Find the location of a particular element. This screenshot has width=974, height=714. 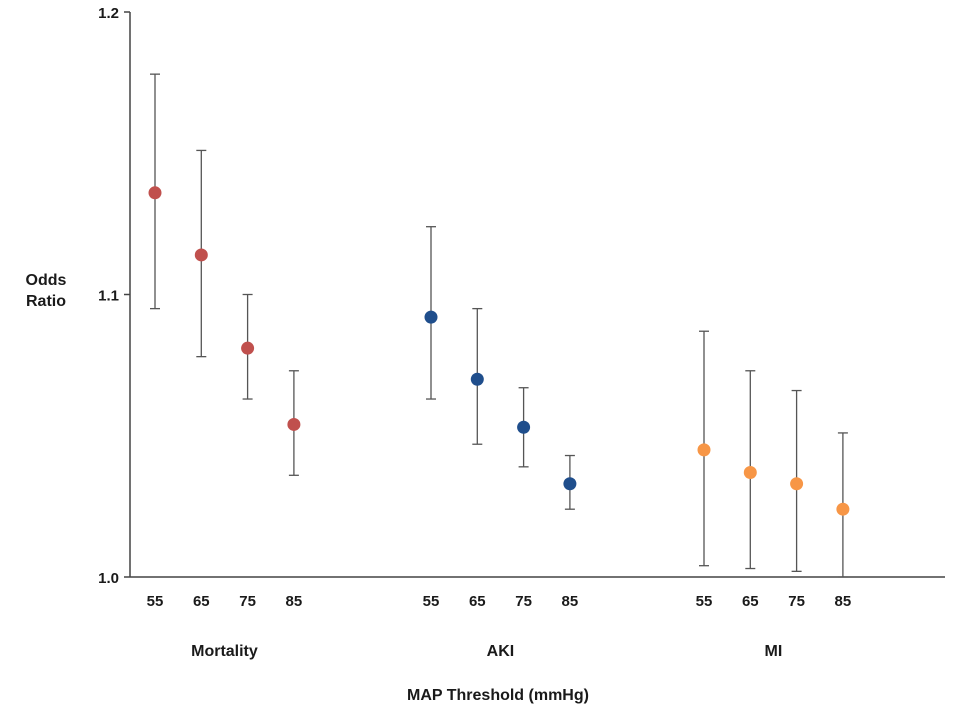

y-tick-label: 1.1 is located at coordinates (108, 296).